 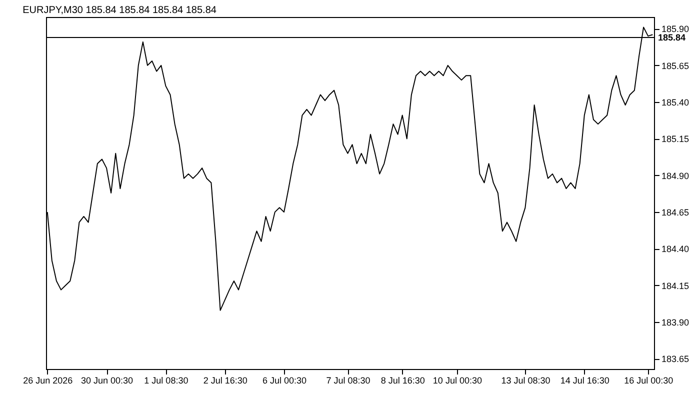 I want to click on y-tick-label: 184.90, so click(x=676, y=175).